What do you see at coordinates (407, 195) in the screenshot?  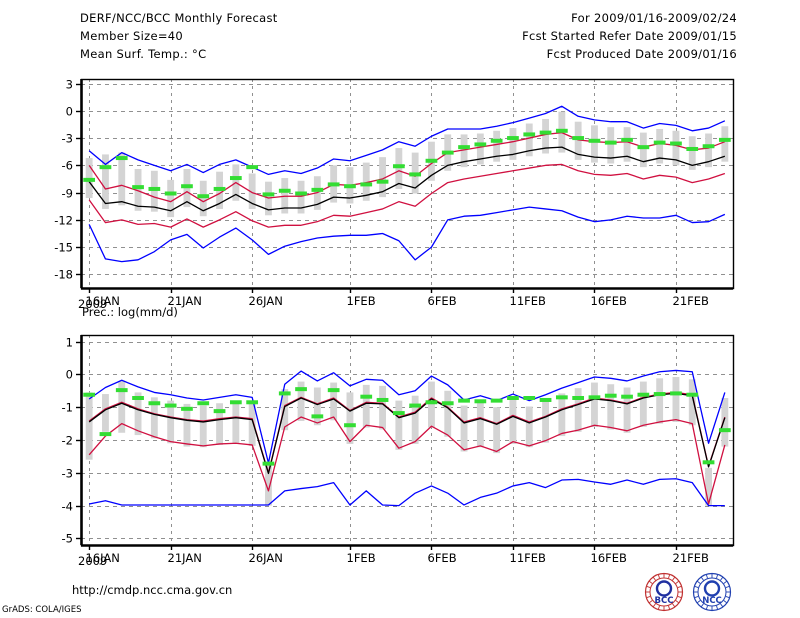 I see `surface-temperature-series-lower-quartile` at bounding box center [407, 195].